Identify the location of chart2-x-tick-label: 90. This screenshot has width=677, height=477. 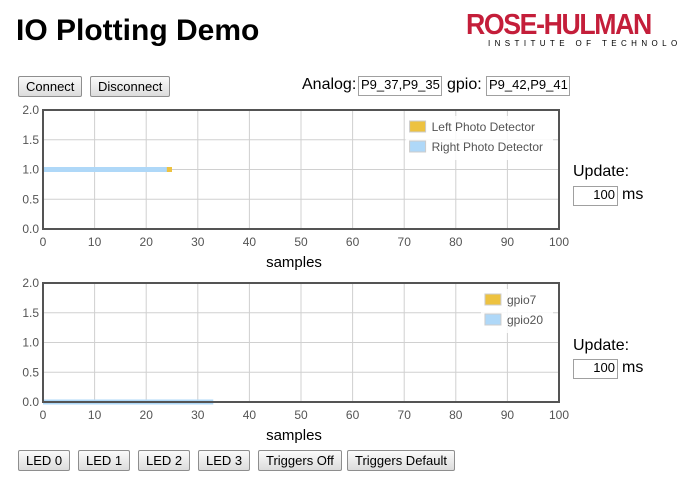
(508, 415).